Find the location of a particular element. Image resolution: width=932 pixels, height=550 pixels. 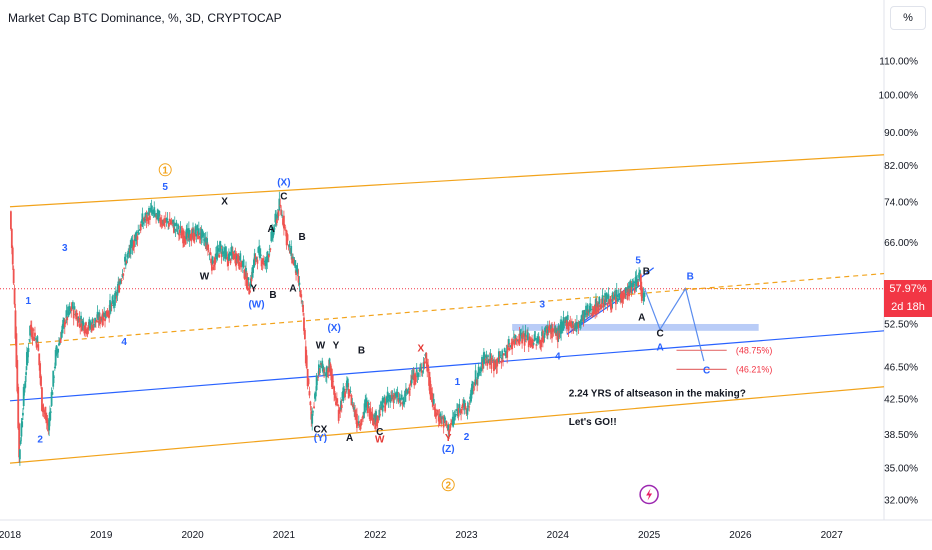

wave-label: A is located at coordinates (271, 229).